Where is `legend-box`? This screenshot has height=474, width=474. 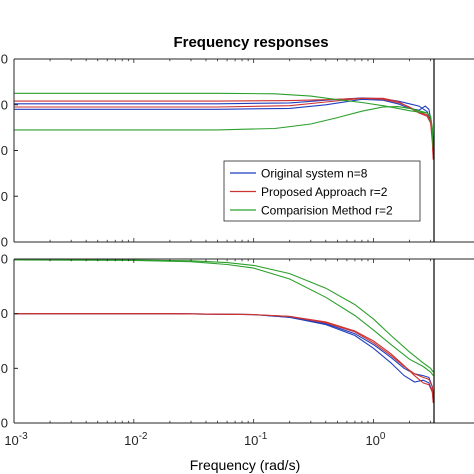
legend-box is located at coordinates (322, 191).